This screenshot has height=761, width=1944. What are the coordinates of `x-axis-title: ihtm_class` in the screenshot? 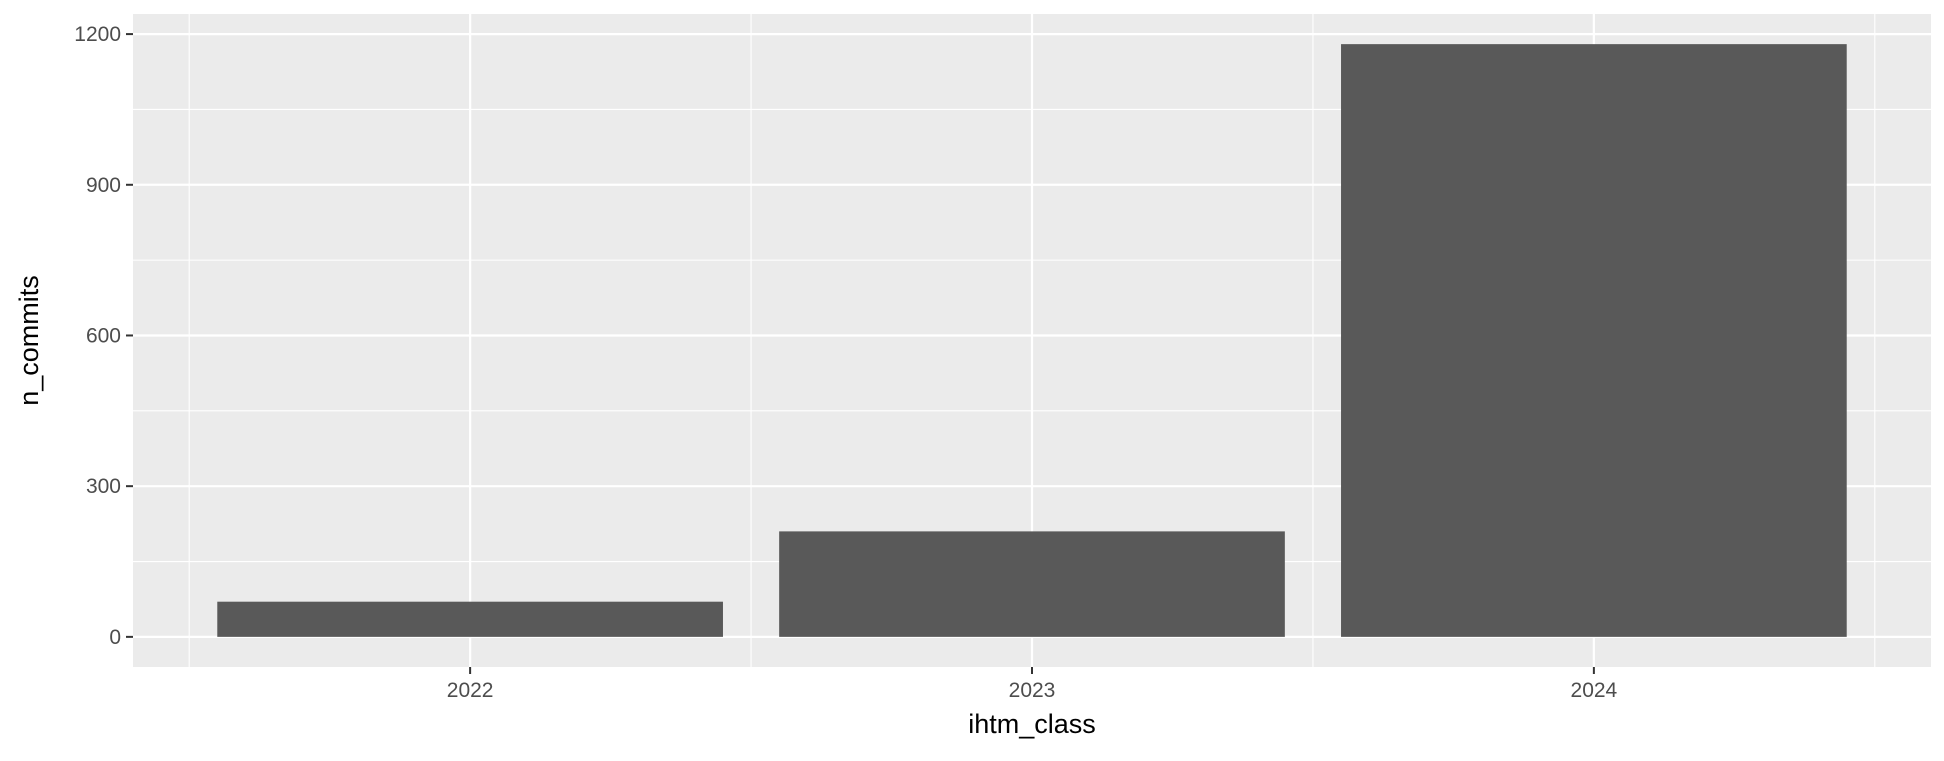 It's located at (1032, 724).